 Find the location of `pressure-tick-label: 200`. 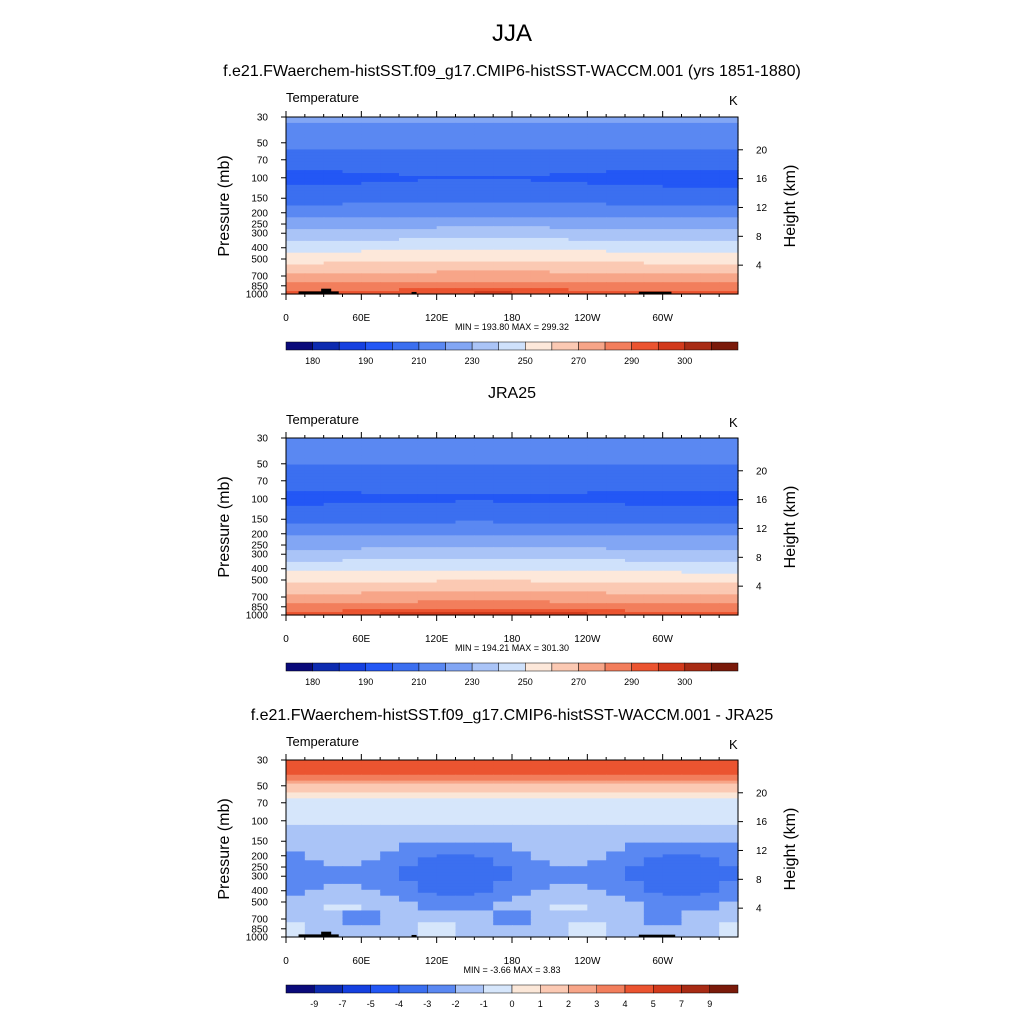

pressure-tick-label: 200 is located at coordinates (259, 534).